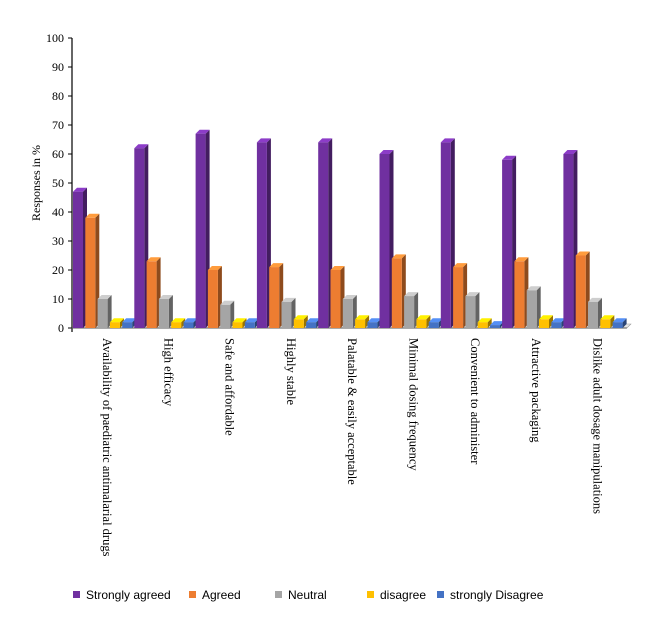 Image resolution: width=660 pixels, height=634 pixels. I want to click on legend-label: strongly Disagree, so click(497, 595).